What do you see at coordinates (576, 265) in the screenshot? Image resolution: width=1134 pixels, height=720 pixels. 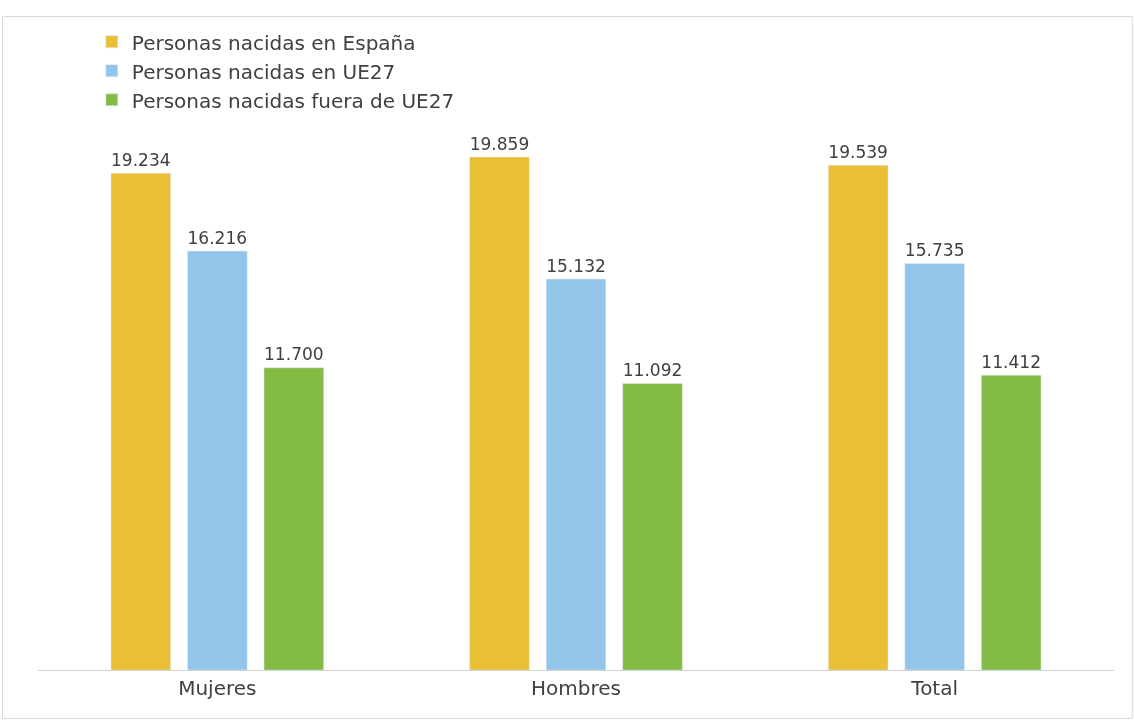 I see `data-label: 15.132` at bounding box center [576, 265].